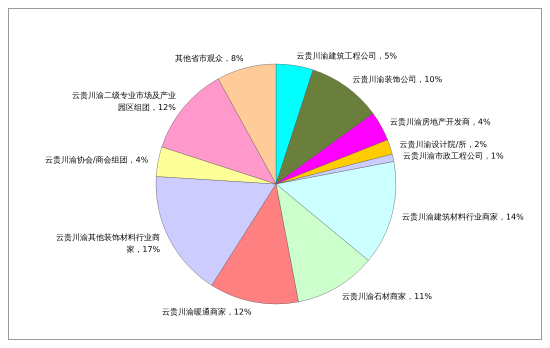 The height and width of the screenshot is (348, 550). What do you see at coordinates (96, 160) in the screenshot?
I see `slice-label: 云贵川渝协会/商会组团，4%` at bounding box center [96, 160].